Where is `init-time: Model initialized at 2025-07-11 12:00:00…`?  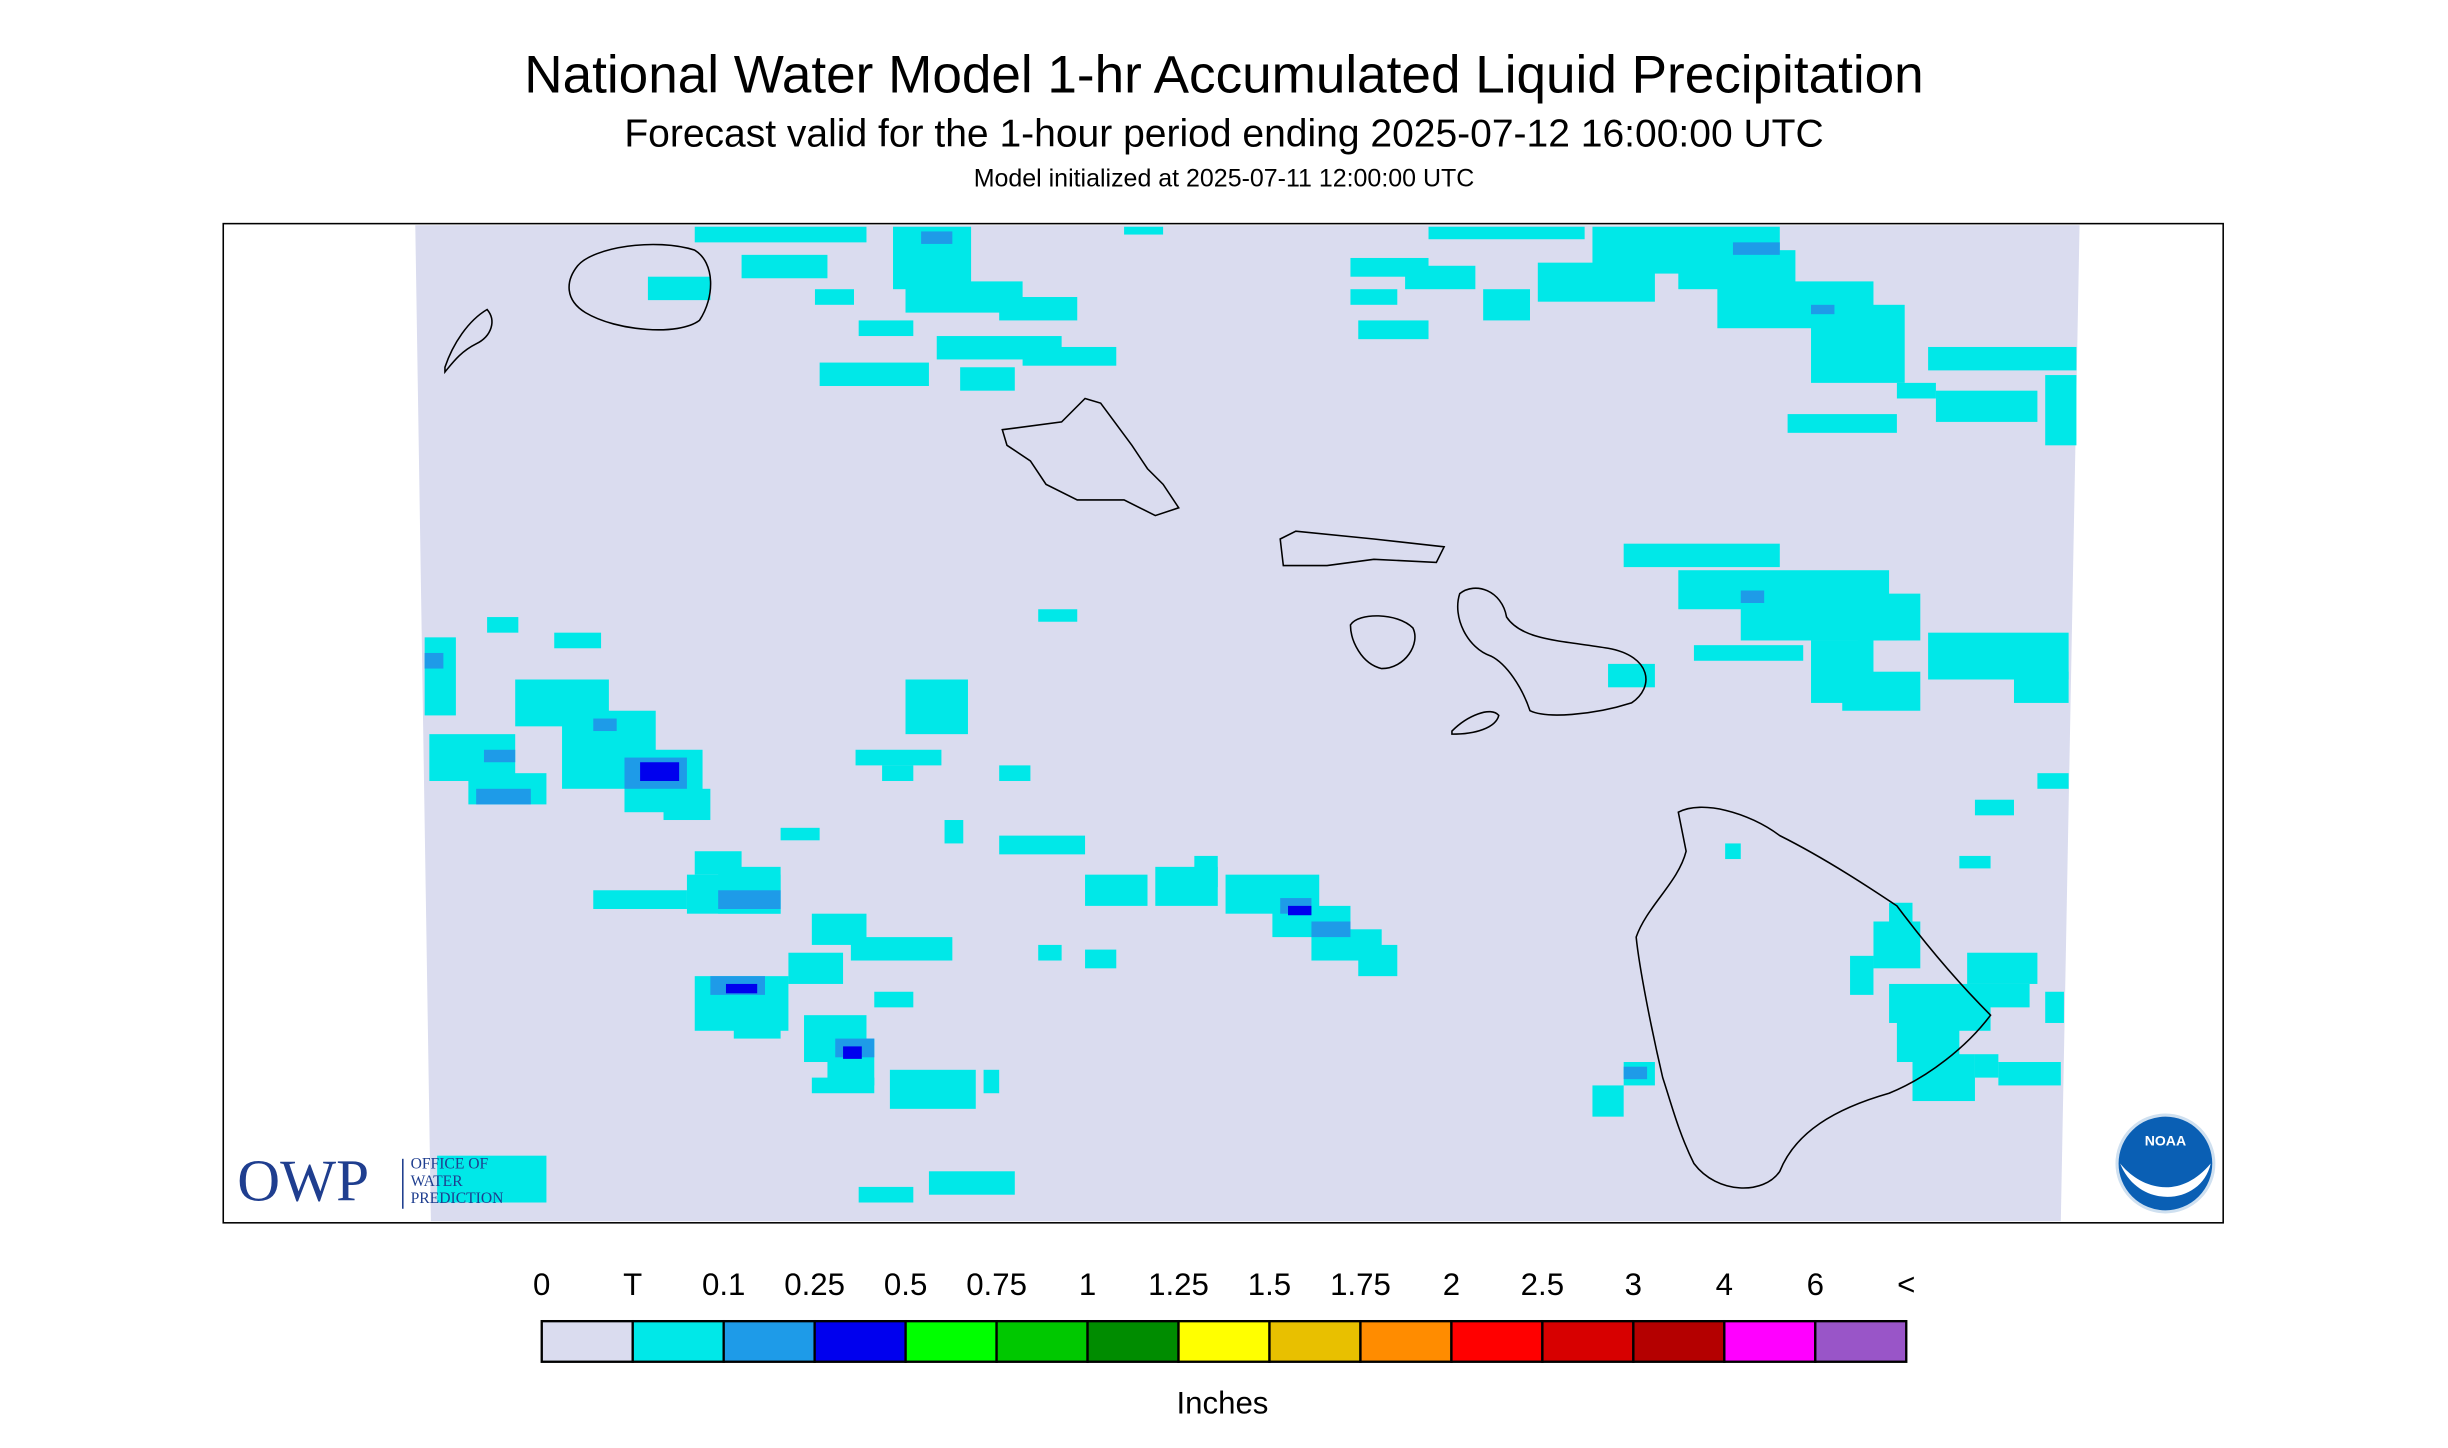
init-time: Model initialized at 2025-07-11 12:00:00… is located at coordinates (1224, 179).